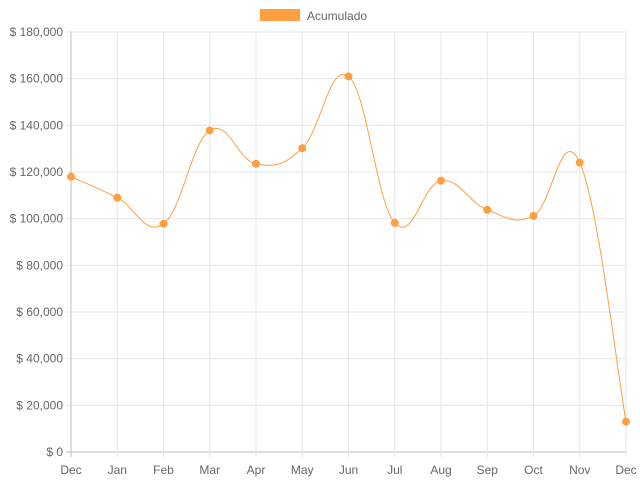 The image size is (640, 480). I want to click on x-tick-label: Aug, so click(440, 470).